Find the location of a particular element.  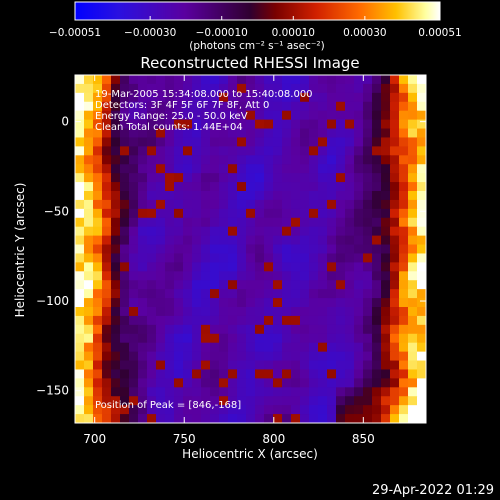

annotation-detectors: Detectors: 3F 4F 5F 6F 7F 8F, Att 0 is located at coordinates (182, 105).